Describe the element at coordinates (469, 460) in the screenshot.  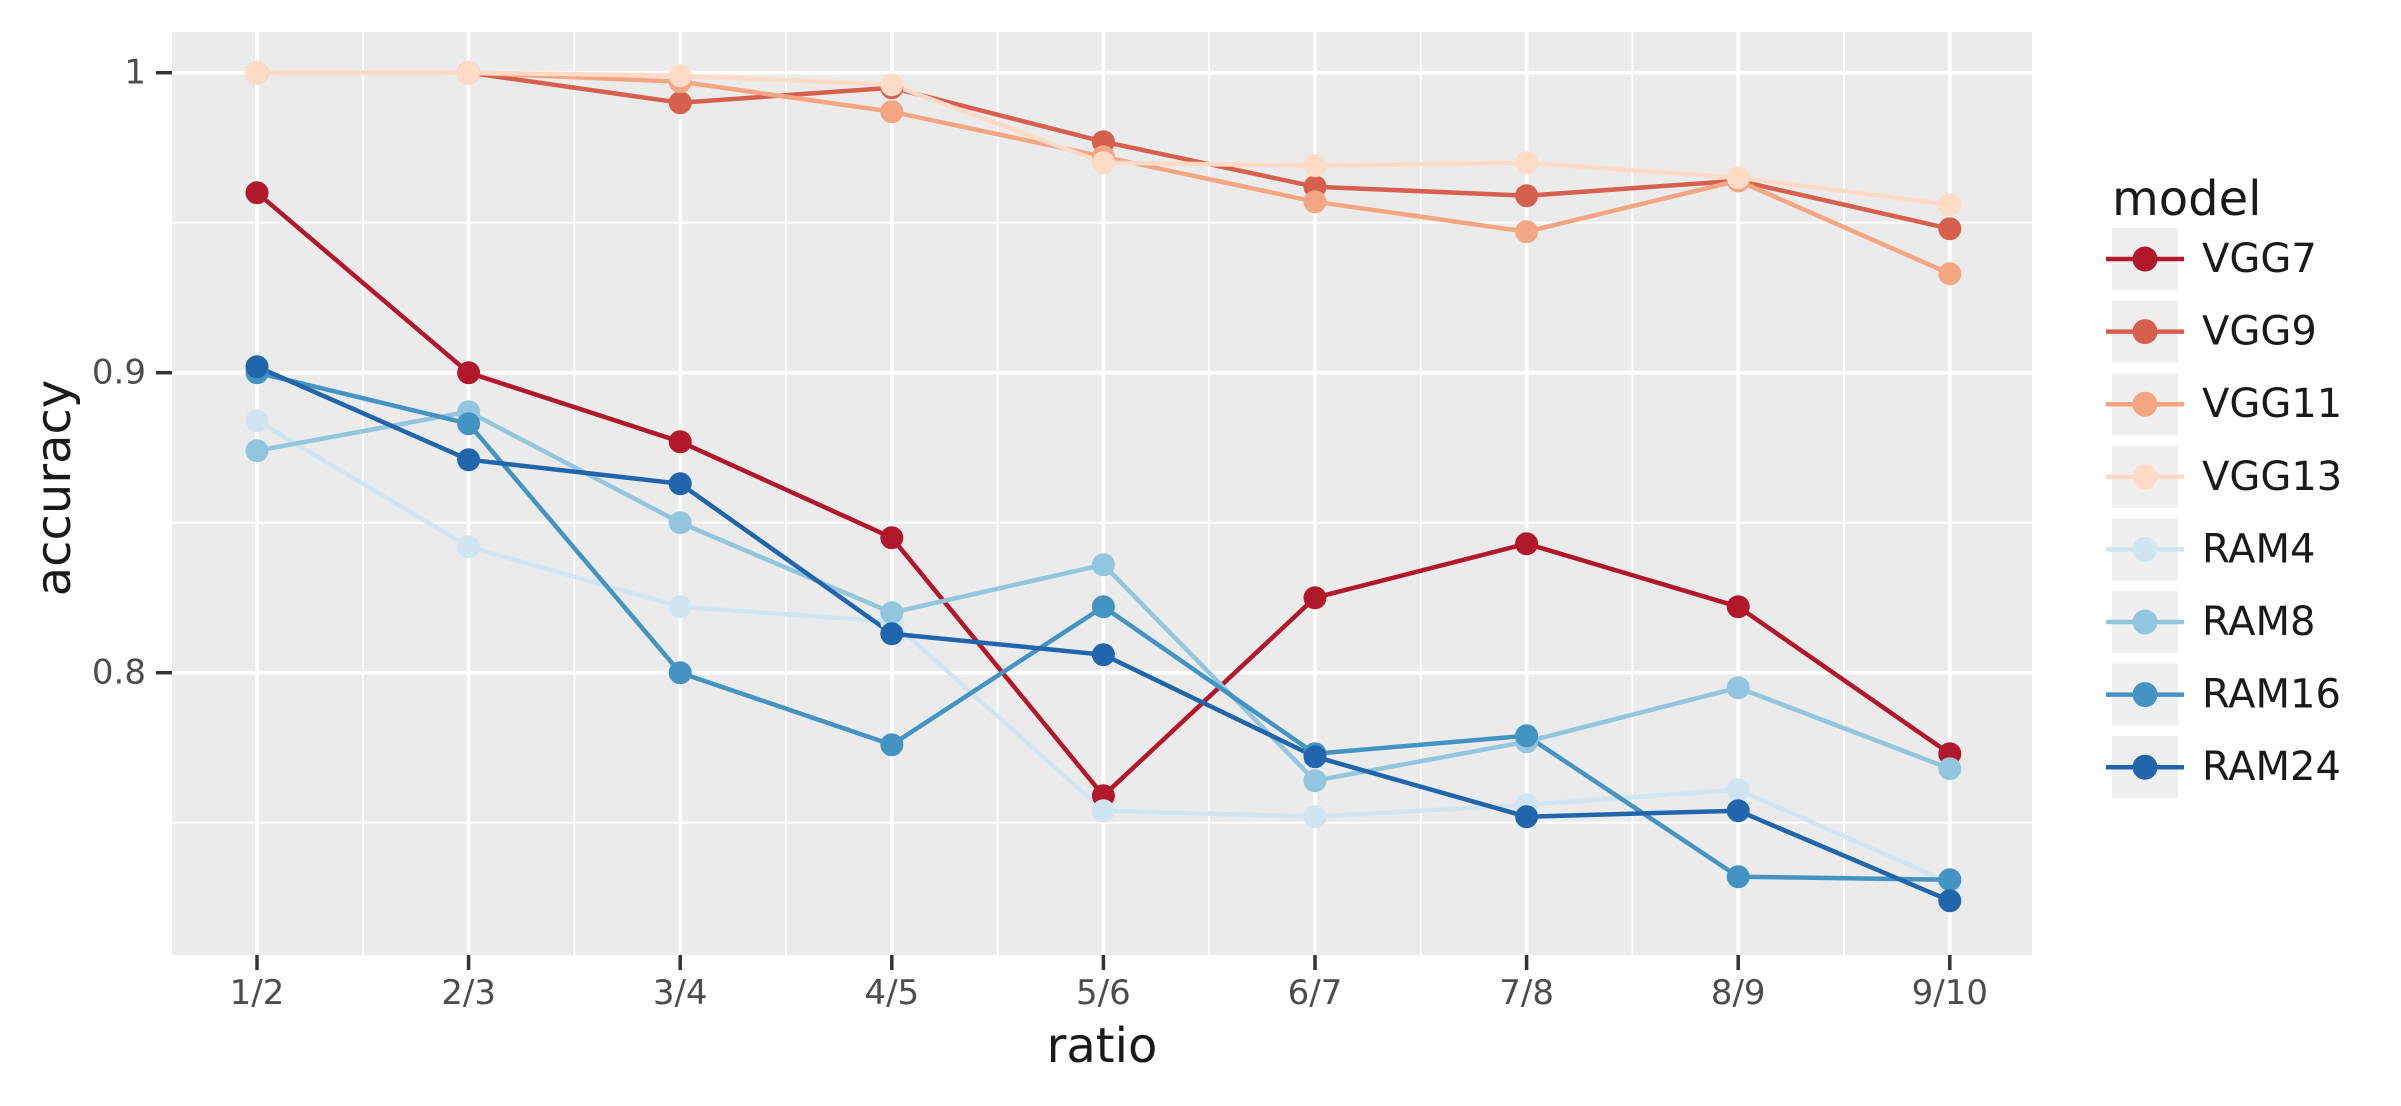
I see `data-point-RAM24-2/3` at that location.